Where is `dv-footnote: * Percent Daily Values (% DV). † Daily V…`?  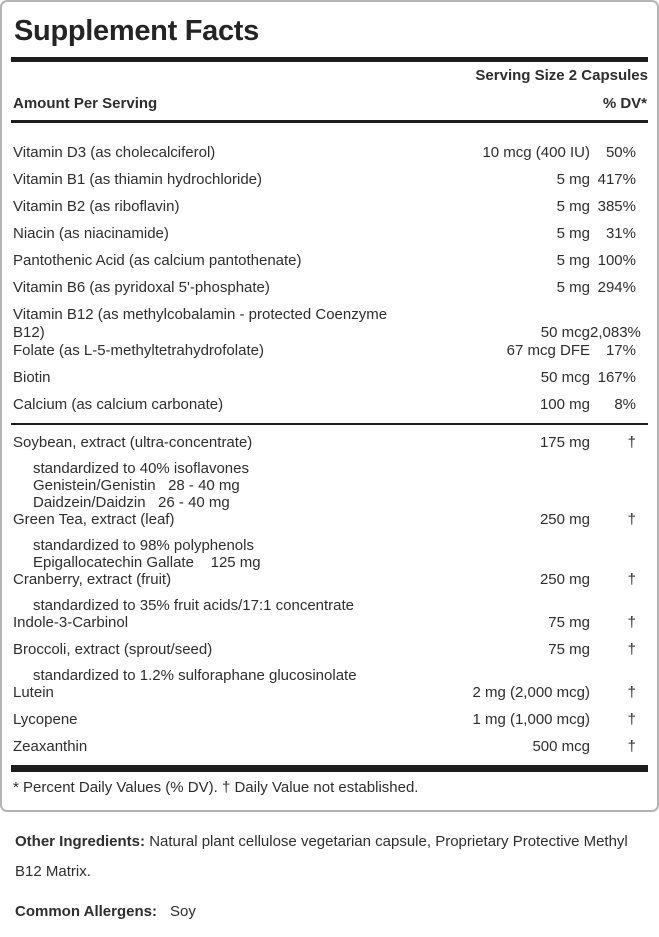 dv-footnote: * Percent Daily Values (% DV). † Daily V… is located at coordinates (216, 787).